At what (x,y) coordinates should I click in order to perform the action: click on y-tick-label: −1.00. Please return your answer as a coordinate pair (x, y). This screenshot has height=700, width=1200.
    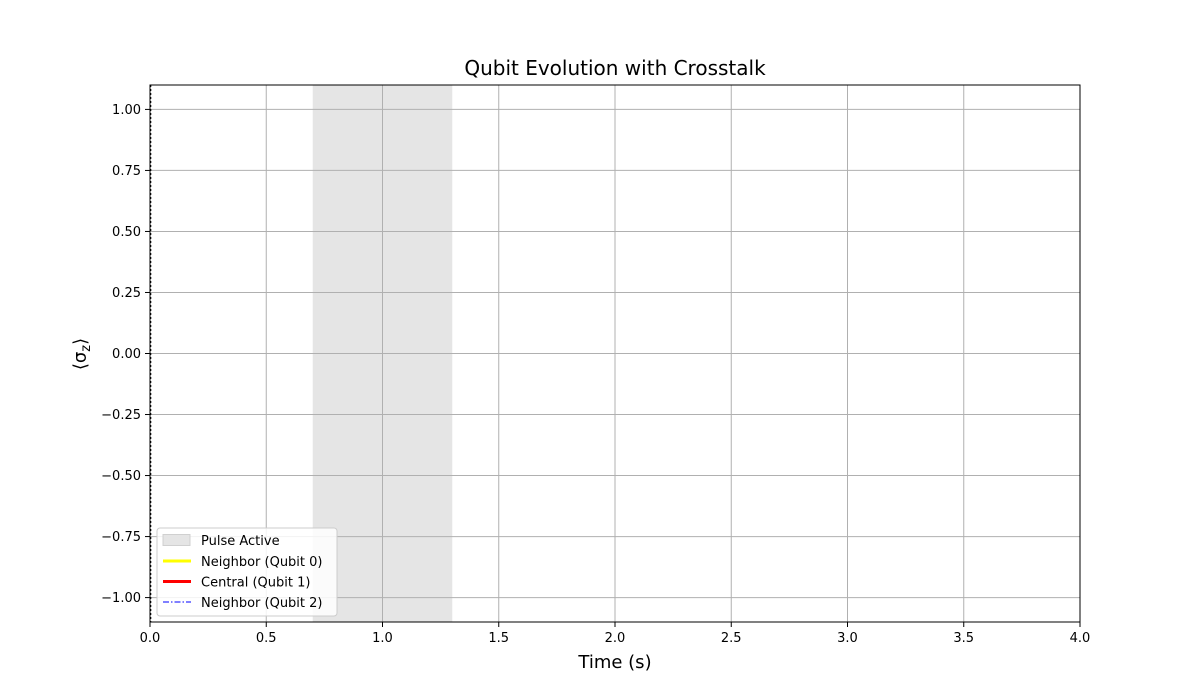
    Looking at the image, I should click on (121, 598).